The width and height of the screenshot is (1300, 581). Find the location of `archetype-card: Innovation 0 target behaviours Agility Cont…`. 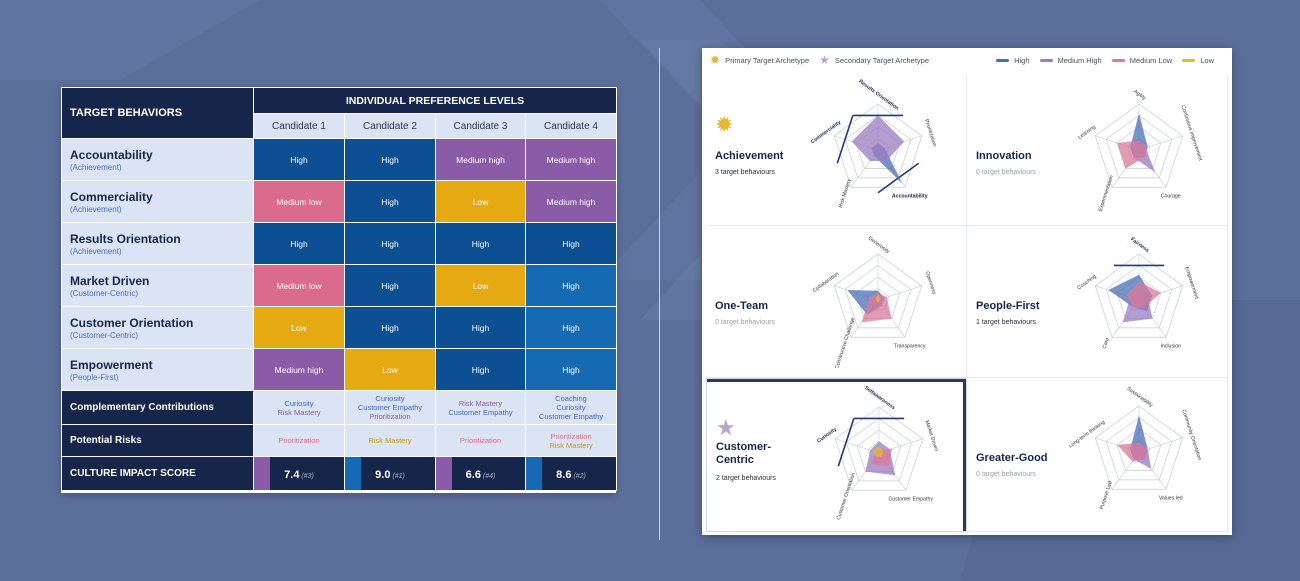

archetype-card: Innovation 0 target behaviours Agility Cont… is located at coordinates (1097, 151).